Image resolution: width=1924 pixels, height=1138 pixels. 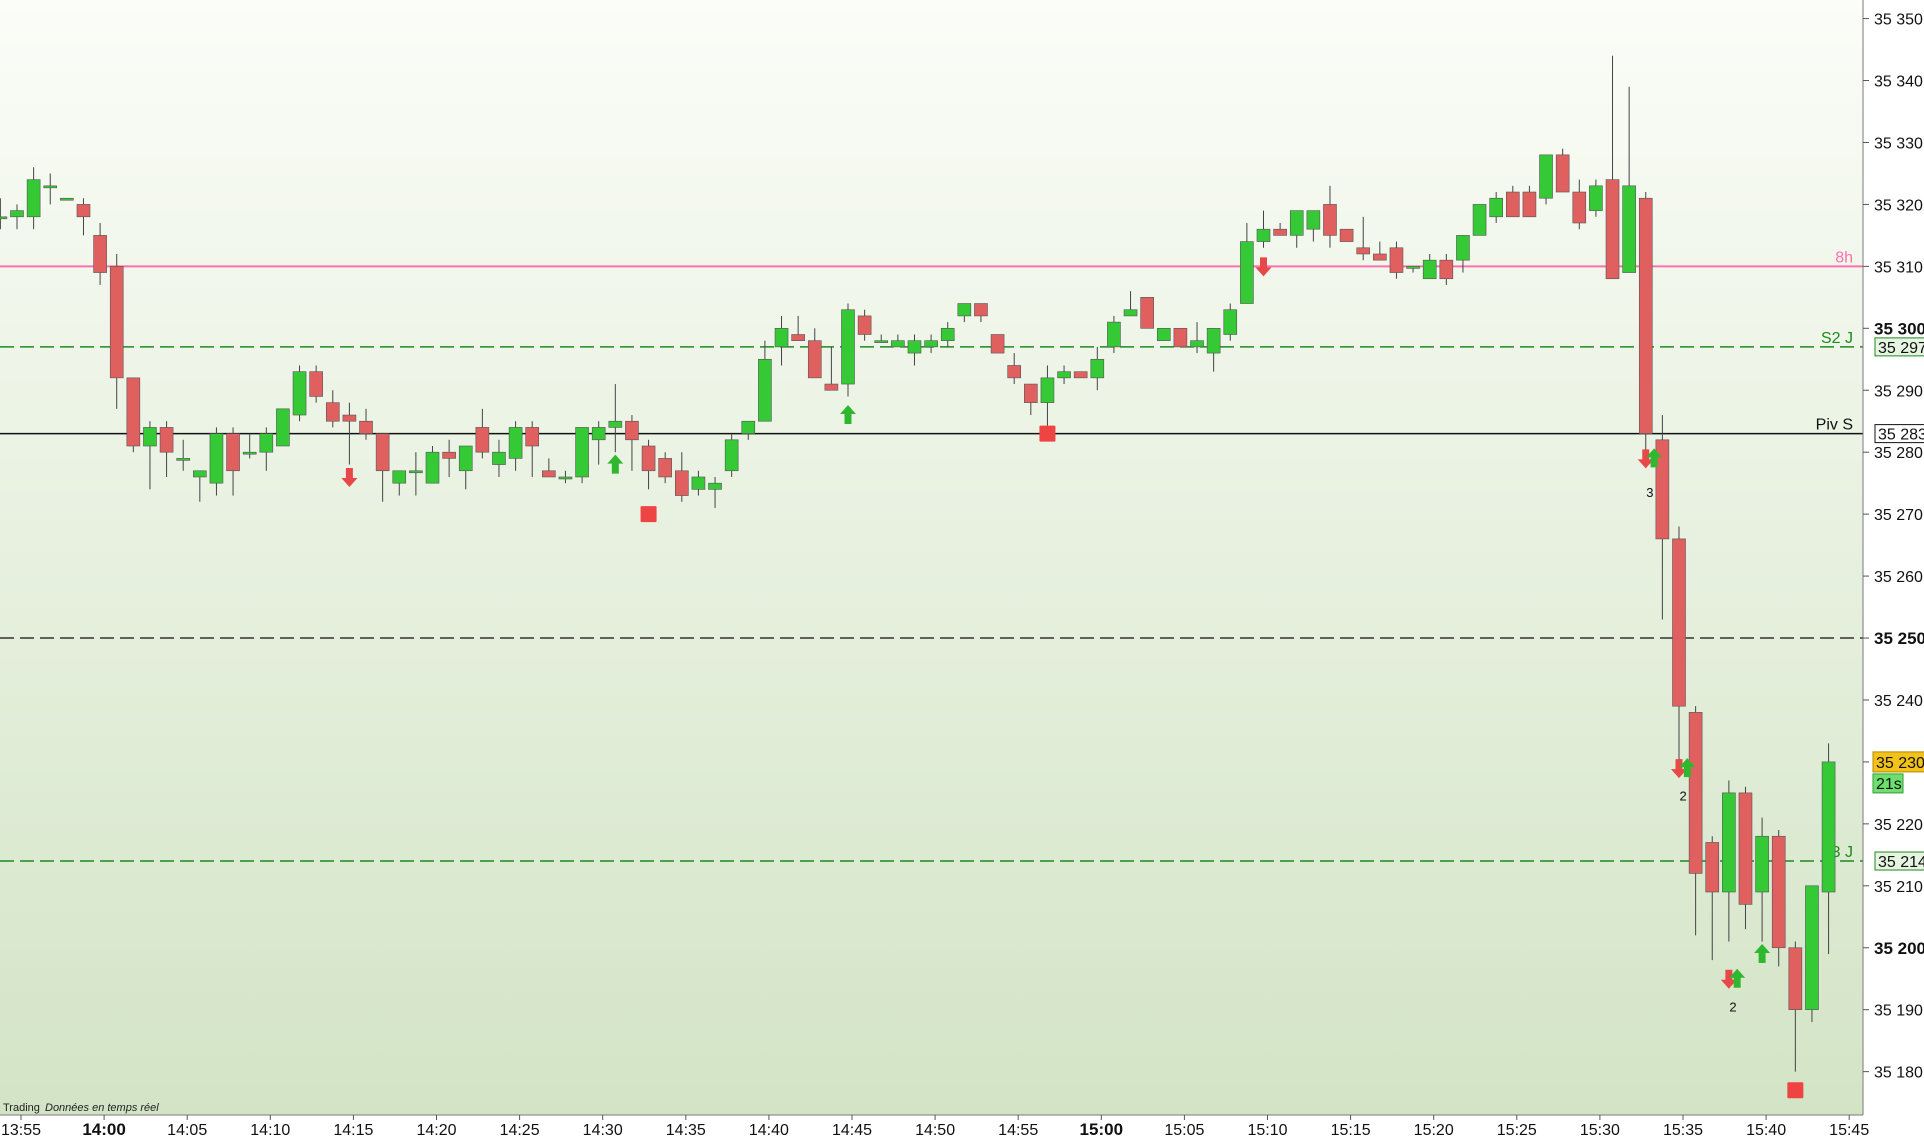 I want to click on x-tick-label: 14:40, so click(x=769, y=1130).